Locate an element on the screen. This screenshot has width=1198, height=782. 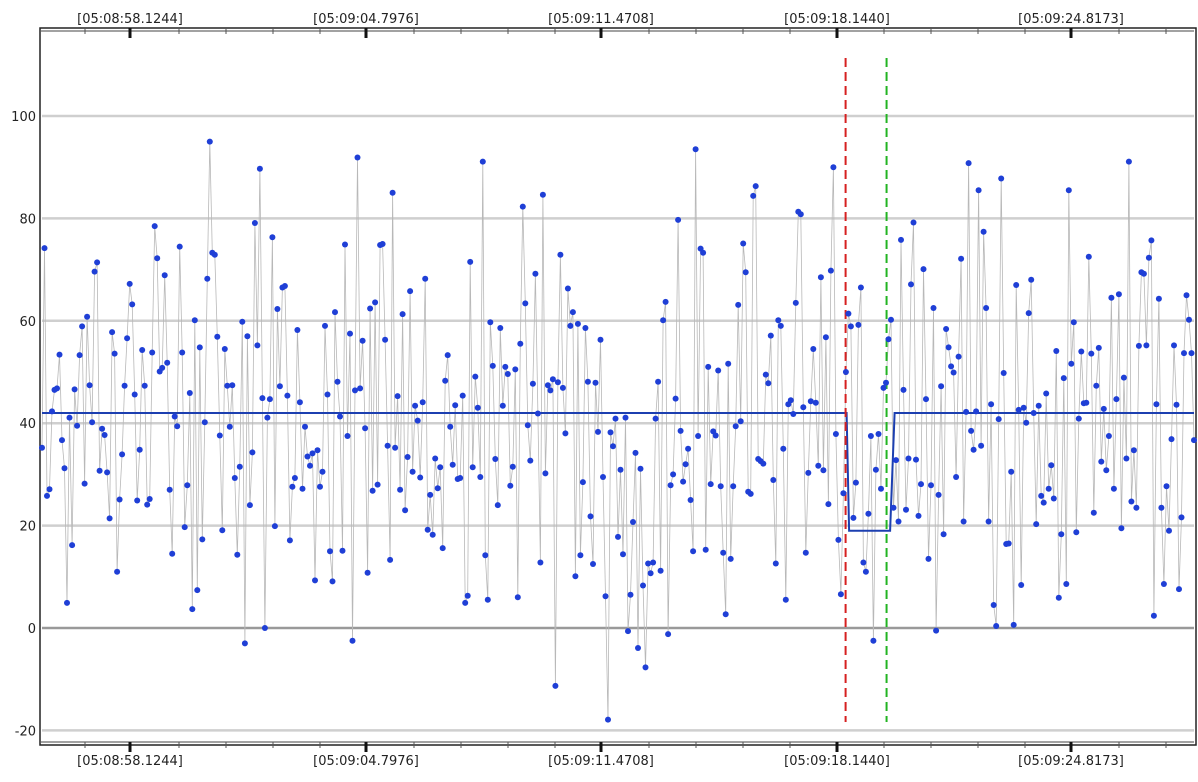
y-tick-label: 80 is located at coordinates (27, 219).